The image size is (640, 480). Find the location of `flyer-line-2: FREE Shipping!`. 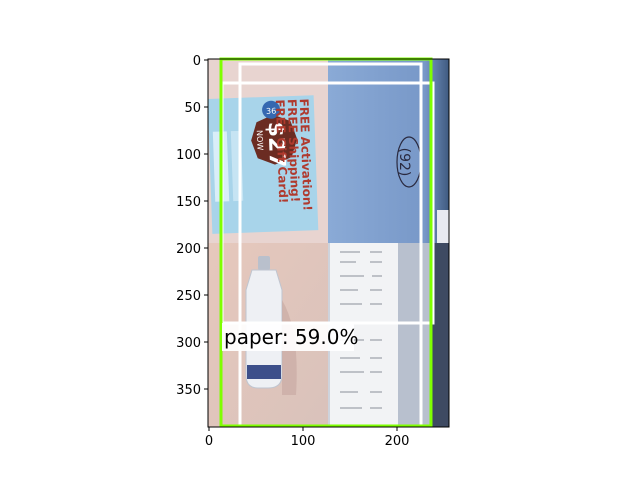

flyer-line-2: FREE Shipping! is located at coordinates (294, 151).